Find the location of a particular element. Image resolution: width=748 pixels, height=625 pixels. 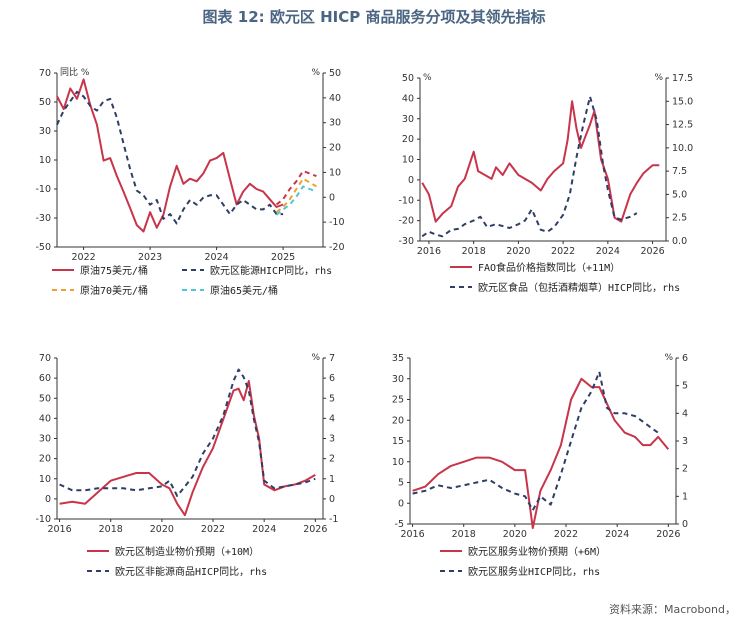

y-right-tick-label: 30 is located at coordinates (335, 123).